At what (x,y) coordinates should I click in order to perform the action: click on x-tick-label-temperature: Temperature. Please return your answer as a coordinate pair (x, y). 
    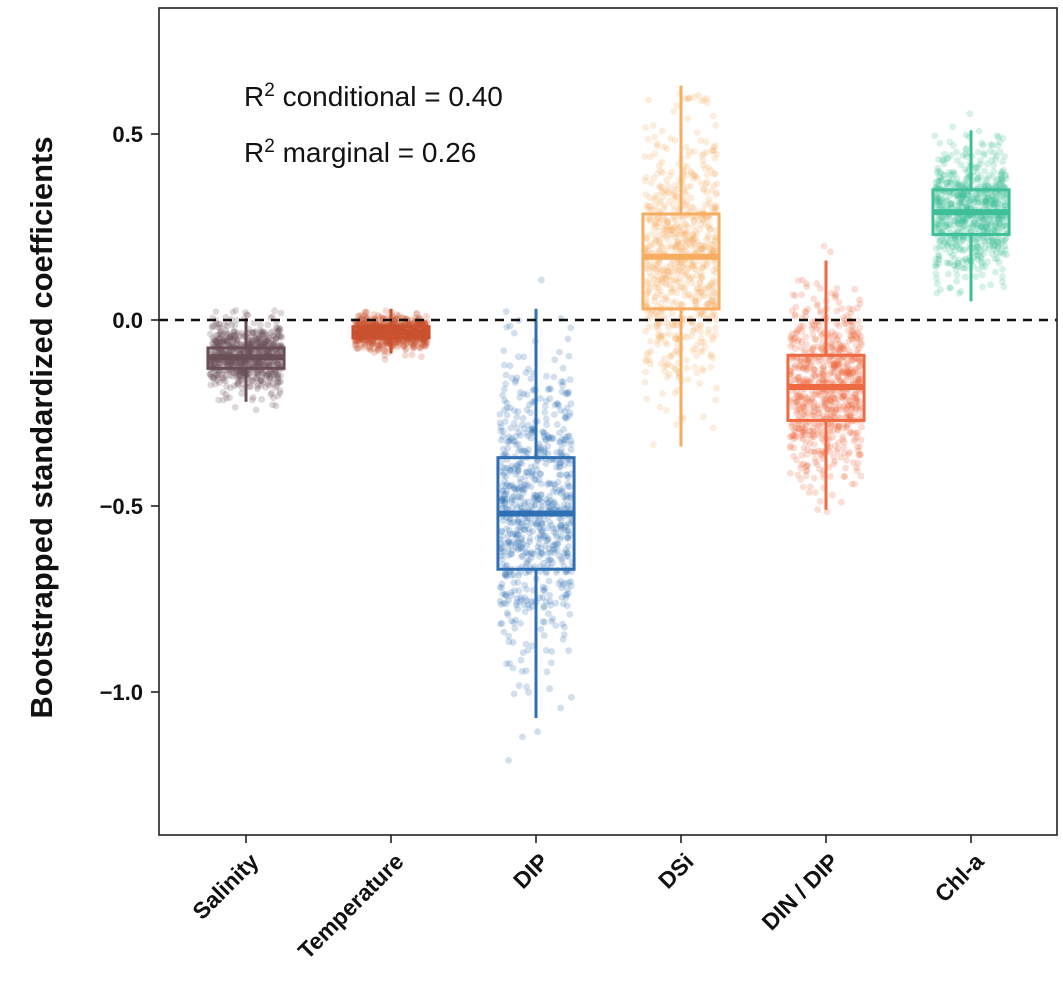
    Looking at the image, I should click on (351, 906).